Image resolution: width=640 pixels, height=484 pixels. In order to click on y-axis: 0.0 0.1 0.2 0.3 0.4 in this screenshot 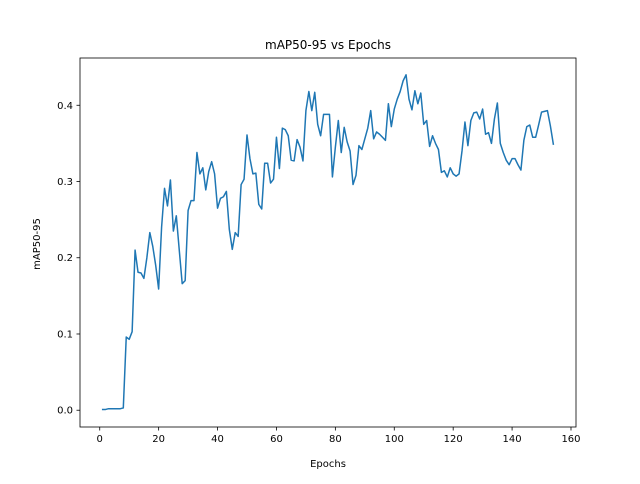, I will do `click(68, 259)`.